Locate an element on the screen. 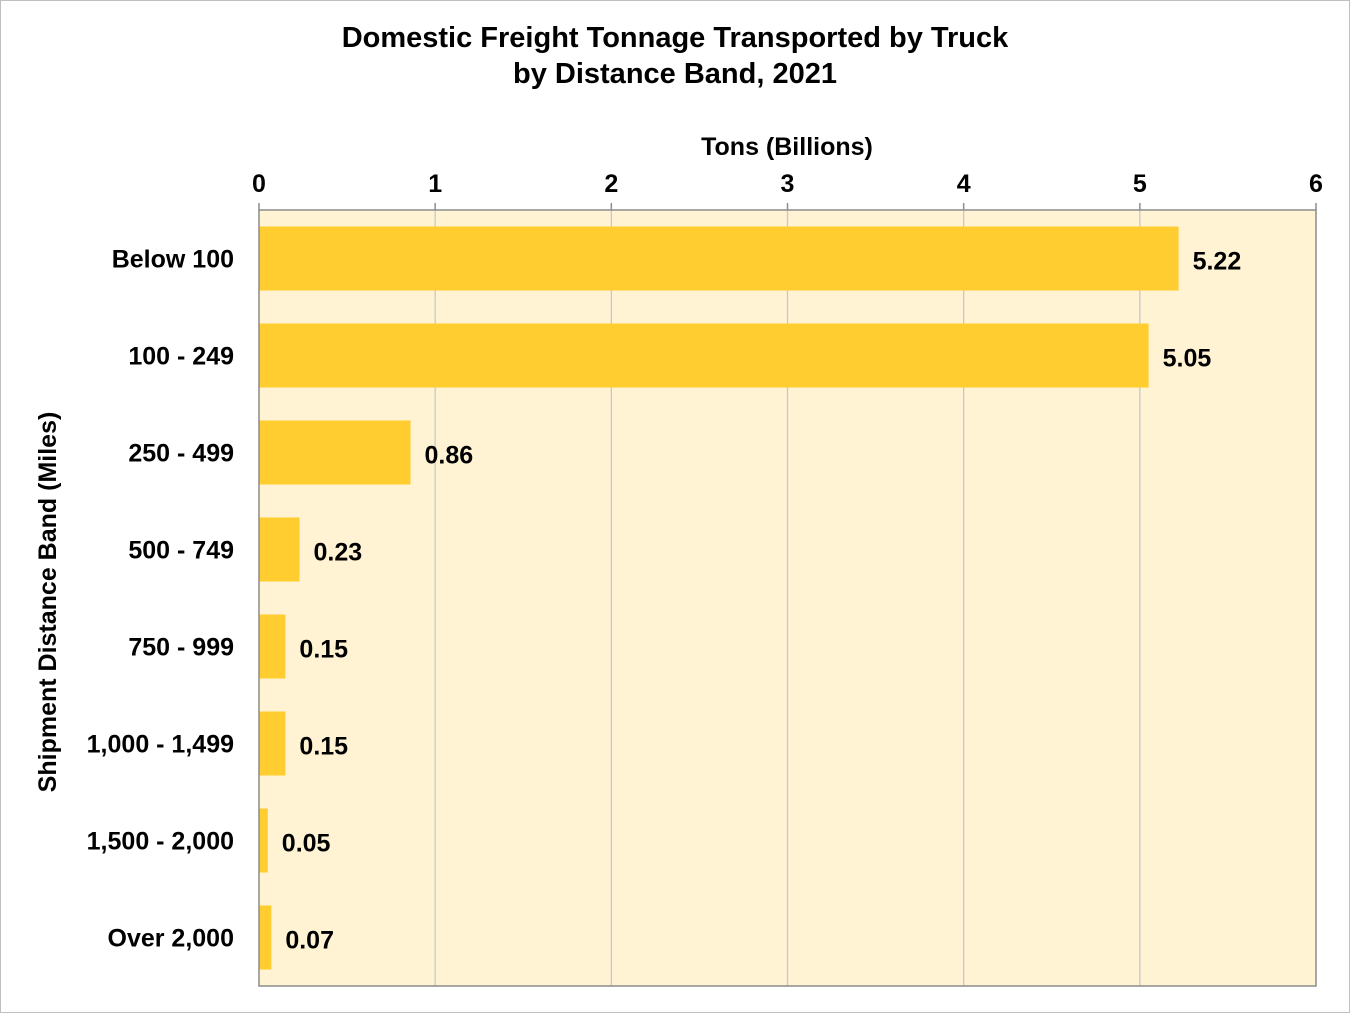 The height and width of the screenshot is (1013, 1350). x-axis-label: Tons (Billions) is located at coordinates (787, 147).